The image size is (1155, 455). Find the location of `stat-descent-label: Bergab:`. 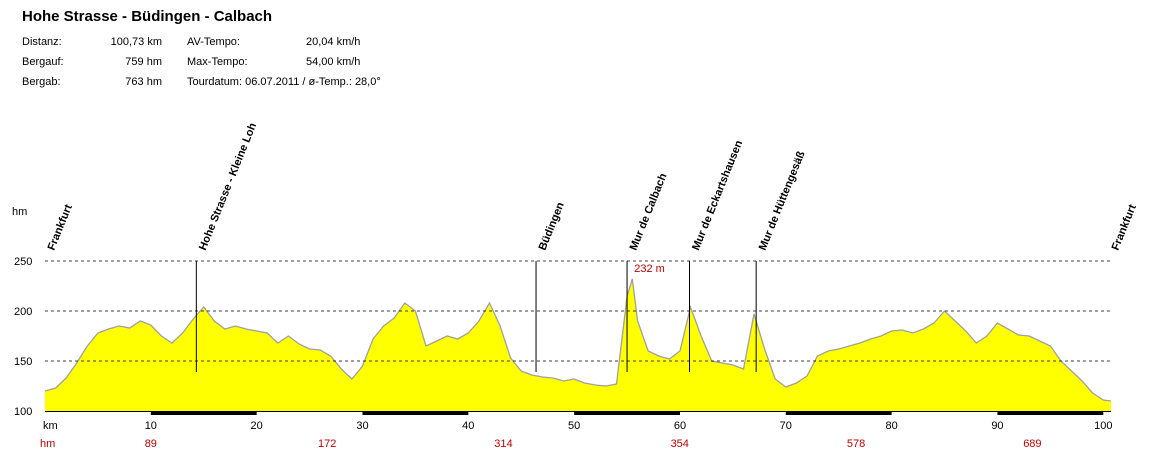

stat-descent-label: Bergab: is located at coordinates (41, 82).